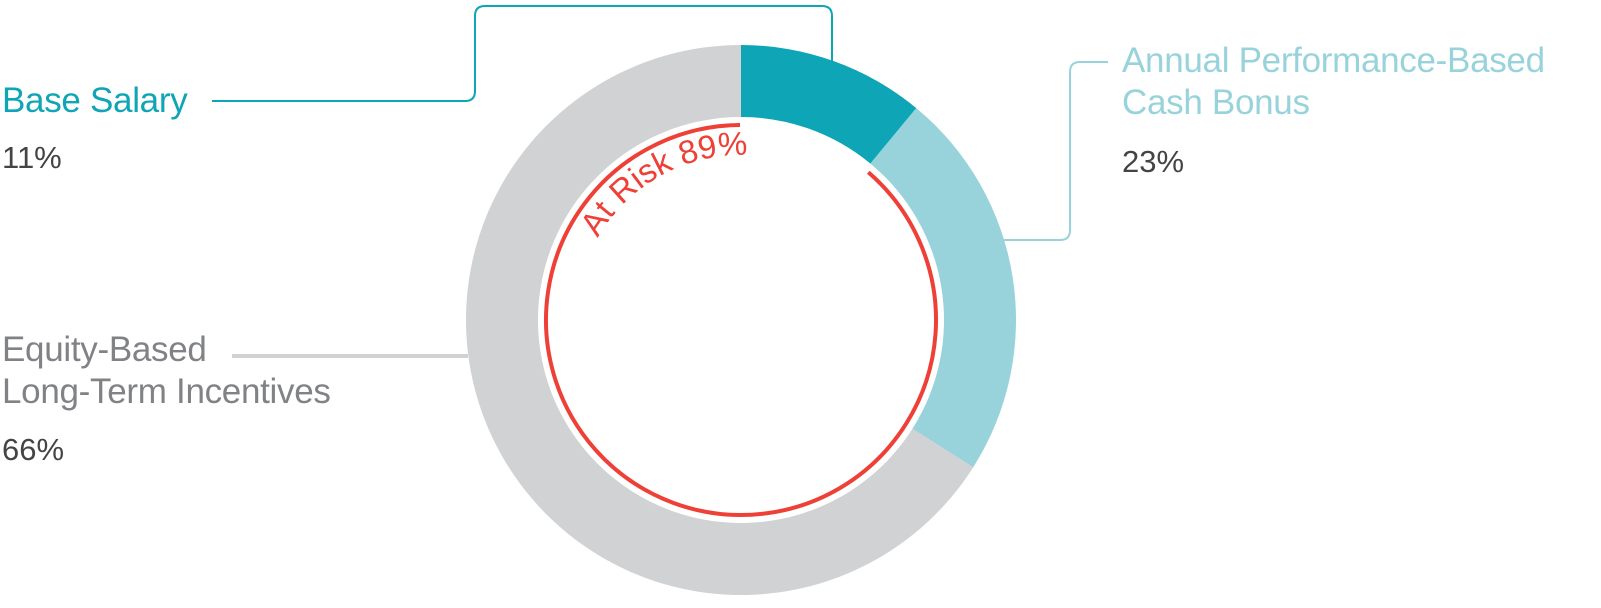  What do you see at coordinates (166, 391) in the screenshot?
I see `label-line: Long-Term Incentives` at bounding box center [166, 391].